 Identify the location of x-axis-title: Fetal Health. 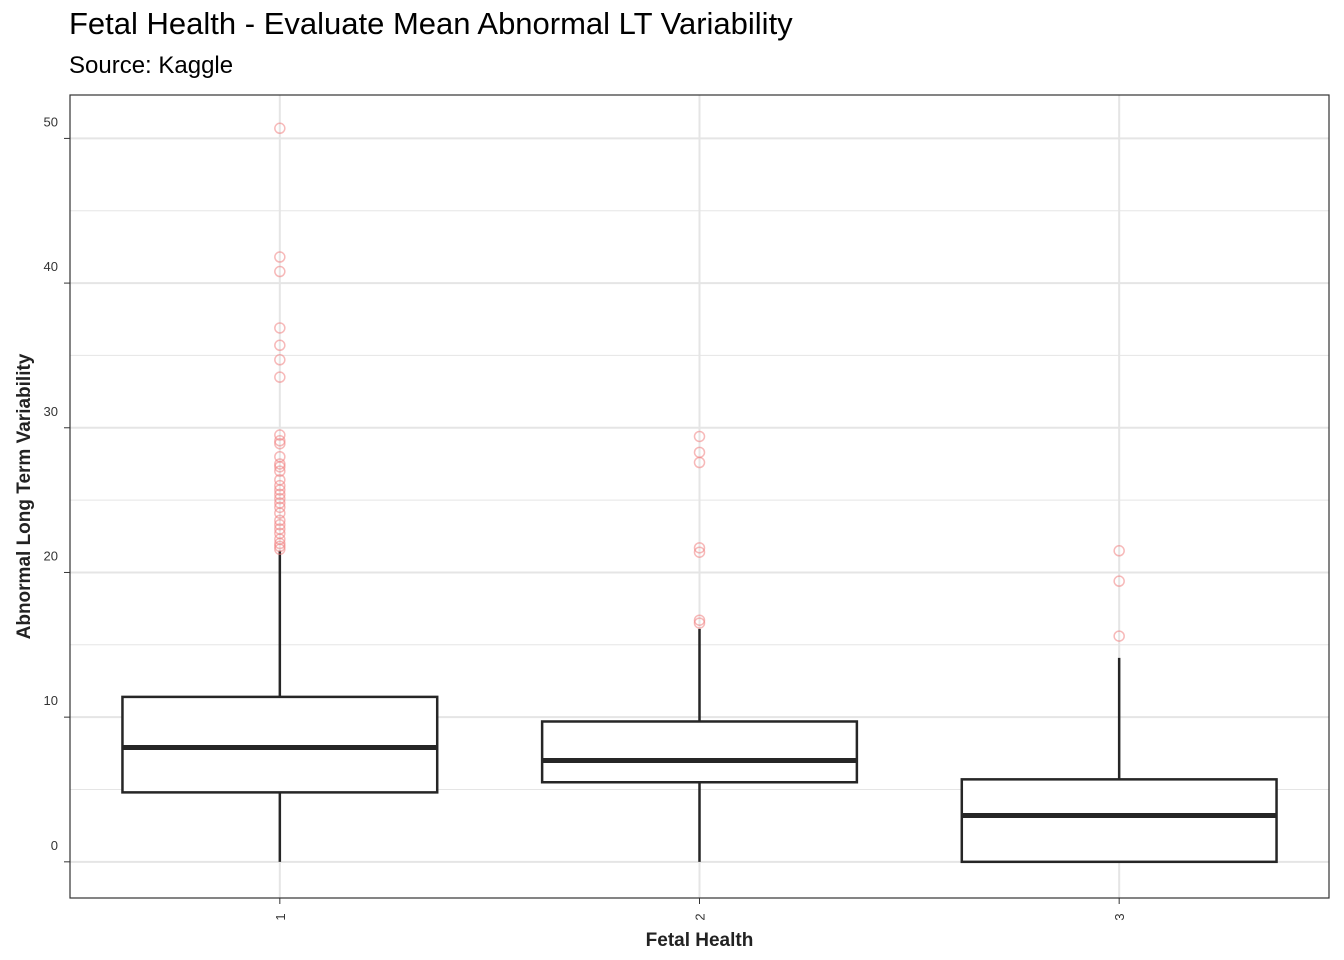
(700, 940).